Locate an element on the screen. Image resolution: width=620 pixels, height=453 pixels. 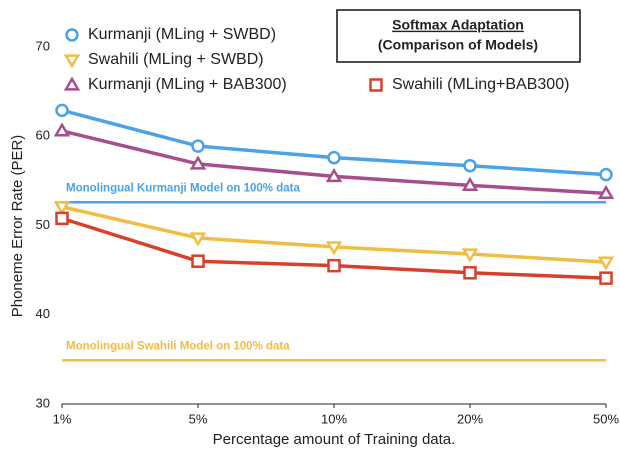
y-tick-label: 60 is located at coordinates (43, 135).